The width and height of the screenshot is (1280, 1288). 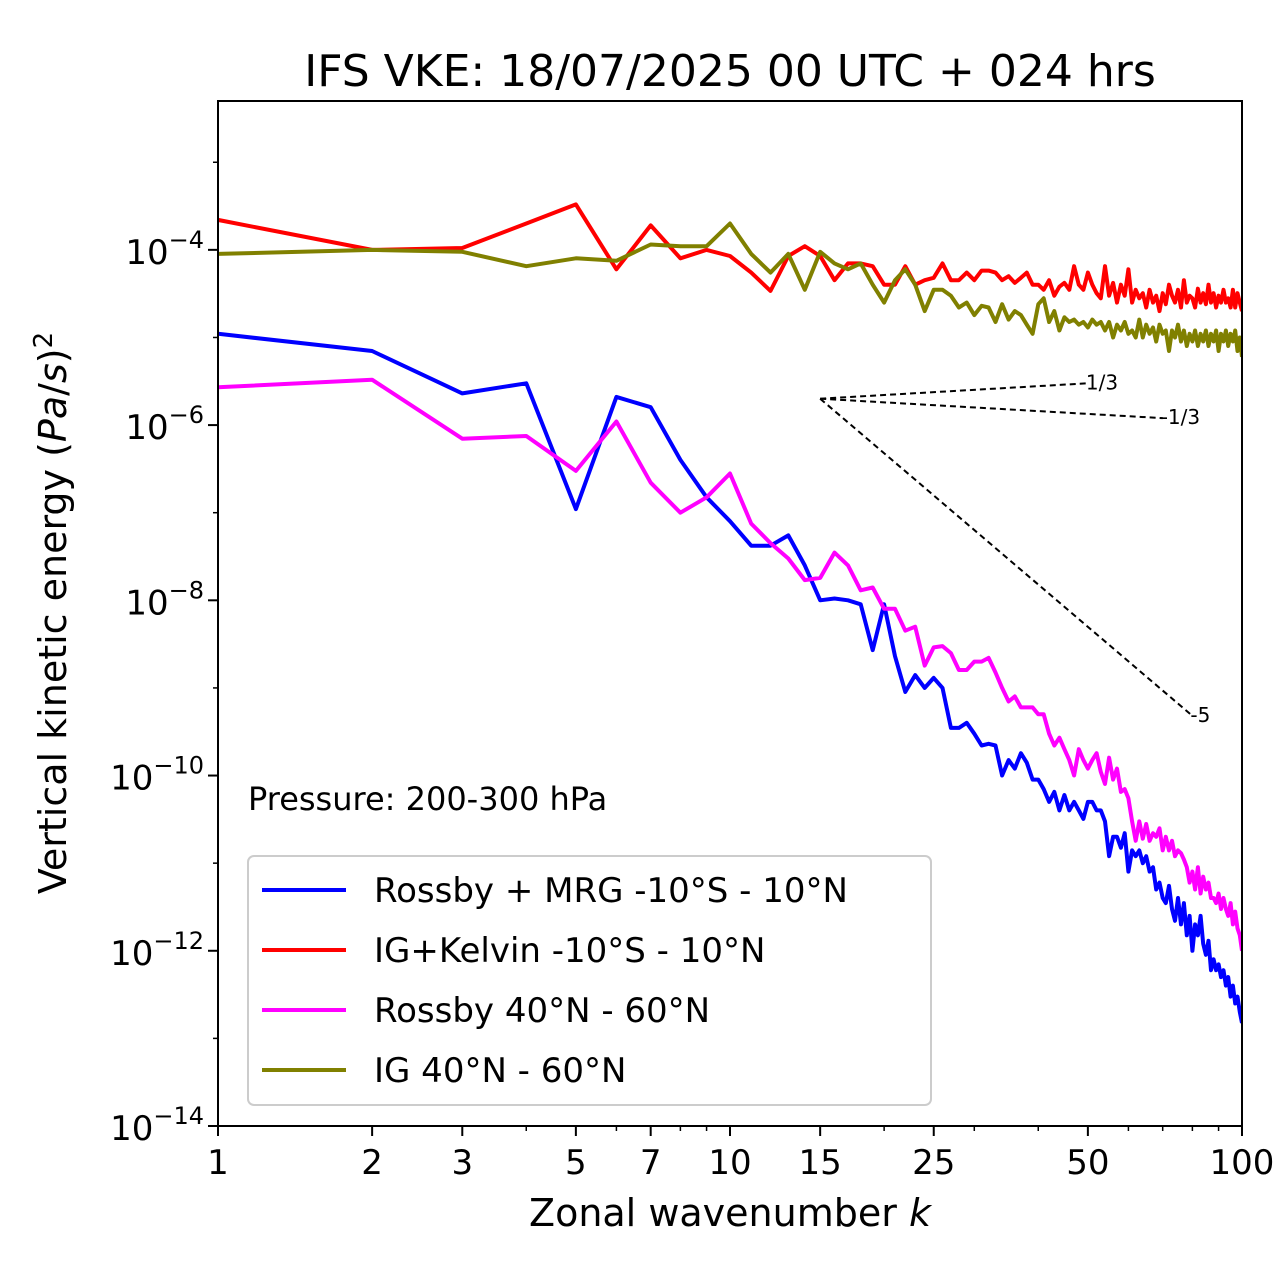 I want to click on reference-slope-label-3: -5, so click(x=1200, y=715).